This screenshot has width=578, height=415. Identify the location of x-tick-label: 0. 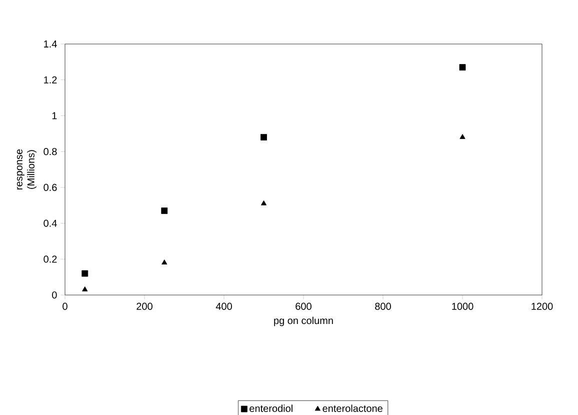
(65, 306).